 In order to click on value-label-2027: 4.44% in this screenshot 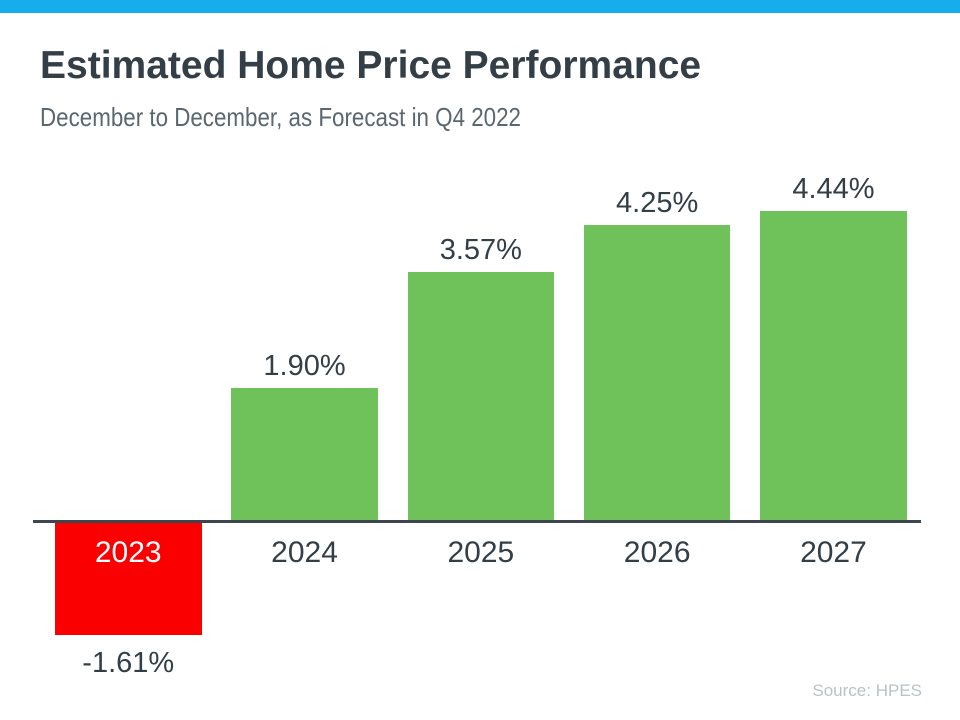, I will do `click(833, 189)`.